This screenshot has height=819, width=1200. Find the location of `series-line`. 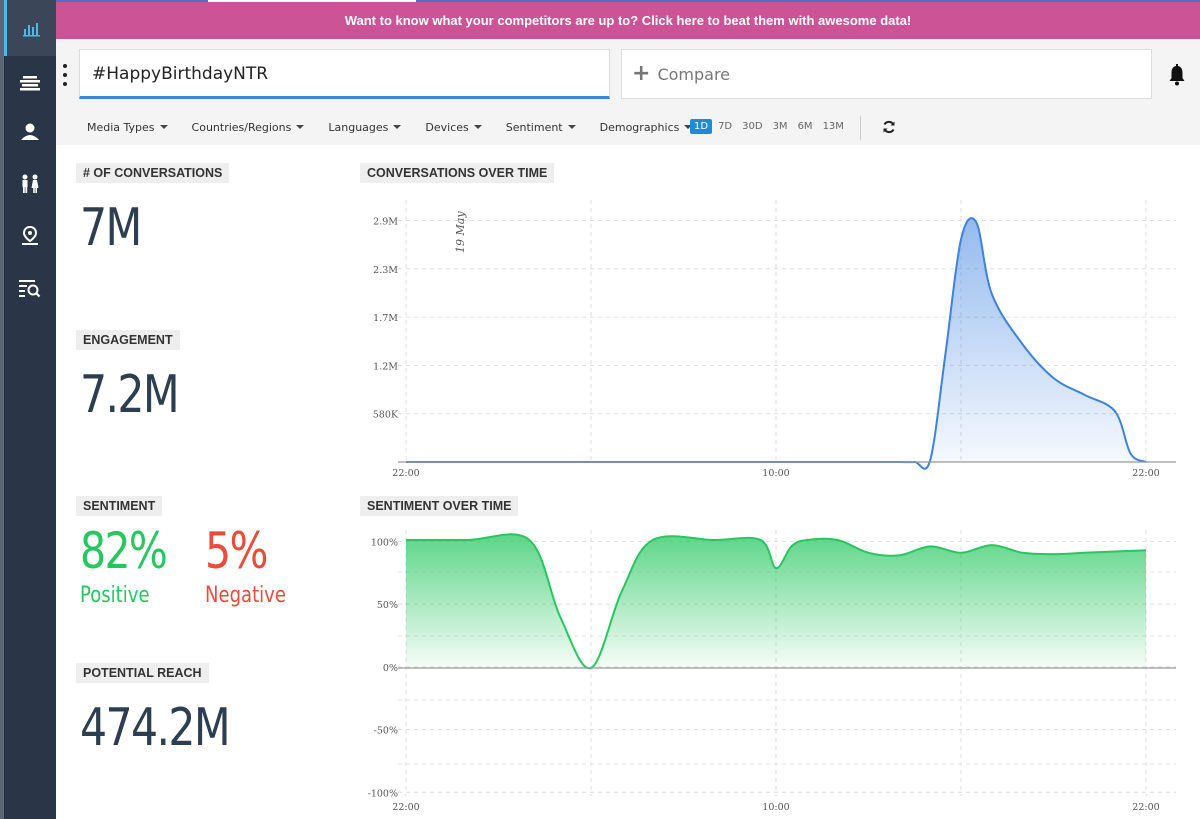

series-line is located at coordinates (776, 601).